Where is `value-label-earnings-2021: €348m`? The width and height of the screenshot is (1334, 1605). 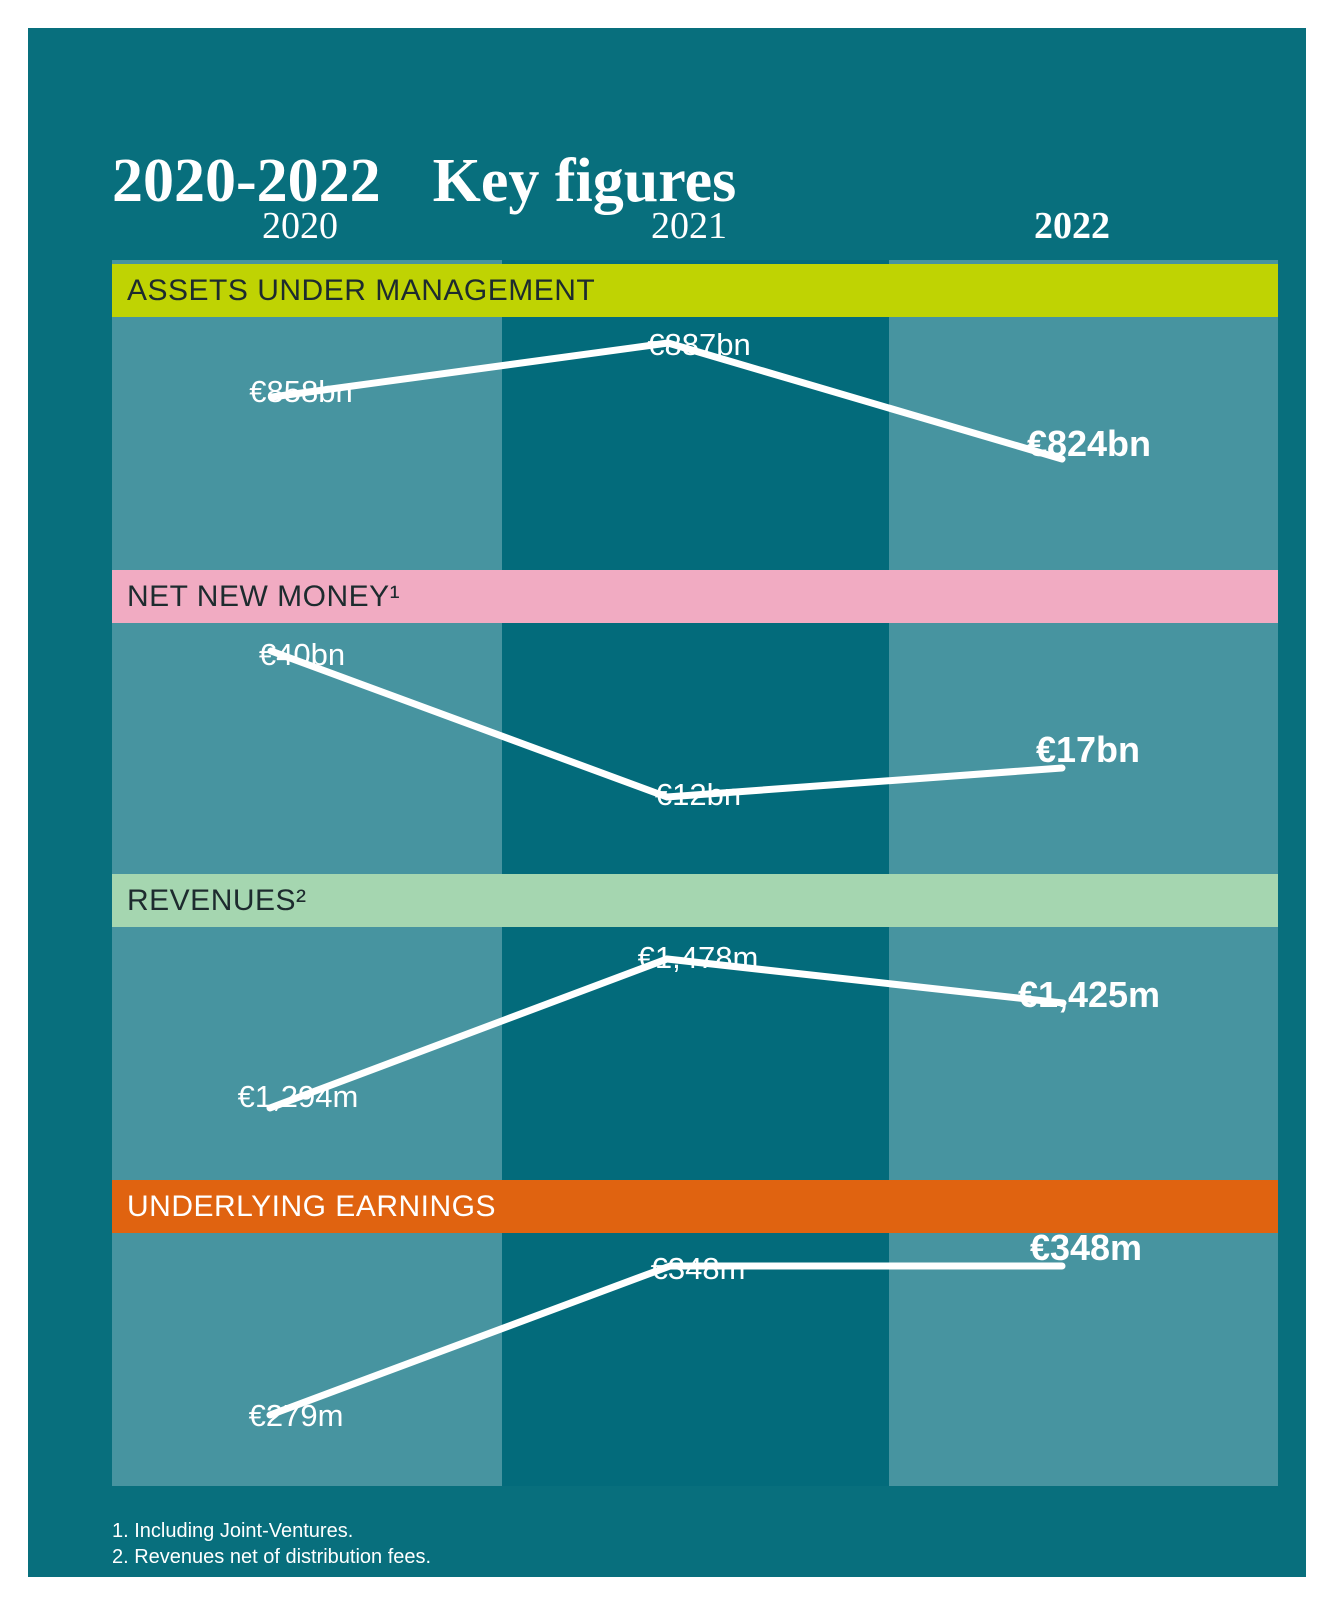 value-label-earnings-2021: €348m is located at coordinates (698, 1268).